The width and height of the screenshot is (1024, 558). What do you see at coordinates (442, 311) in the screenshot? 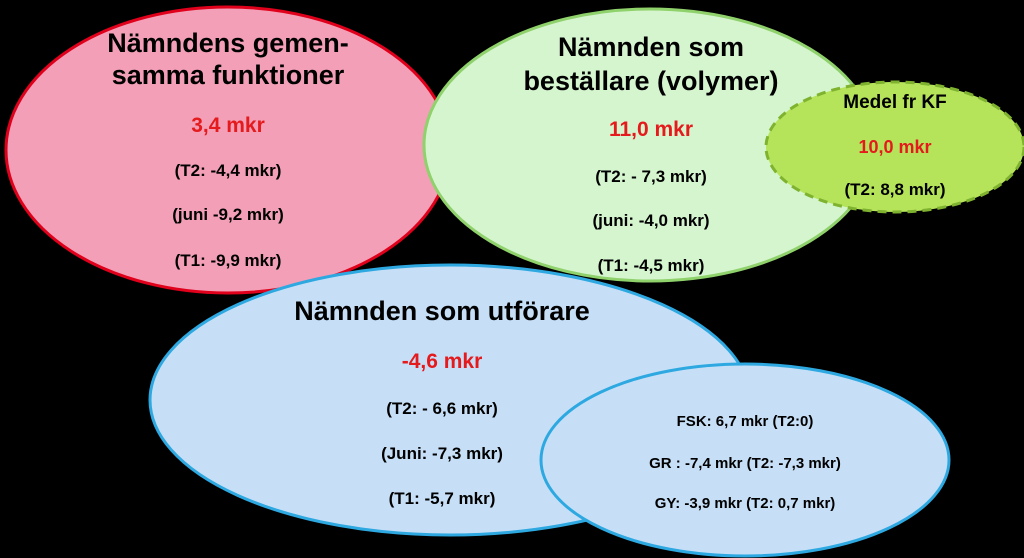
I see `utforare-title: Nämnden som utförare` at bounding box center [442, 311].